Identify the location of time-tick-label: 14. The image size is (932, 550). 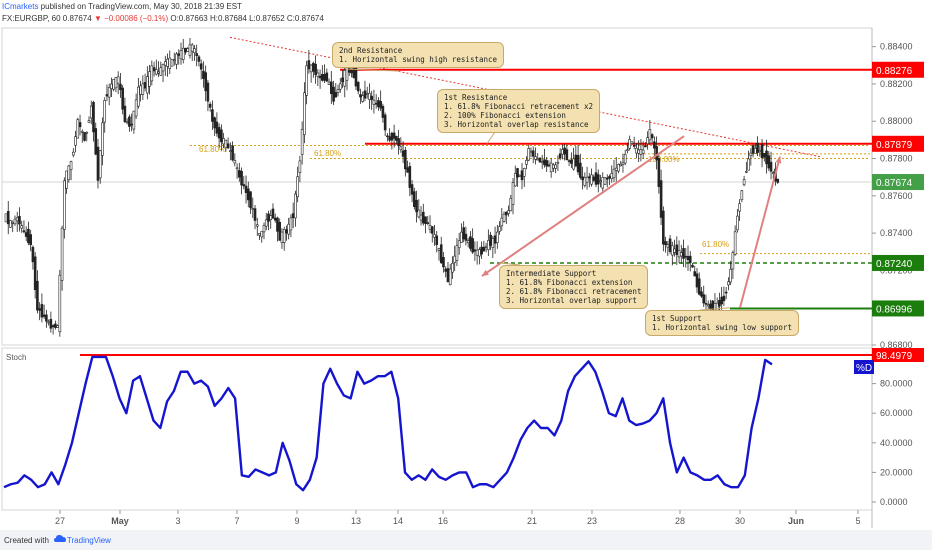
(398, 521).